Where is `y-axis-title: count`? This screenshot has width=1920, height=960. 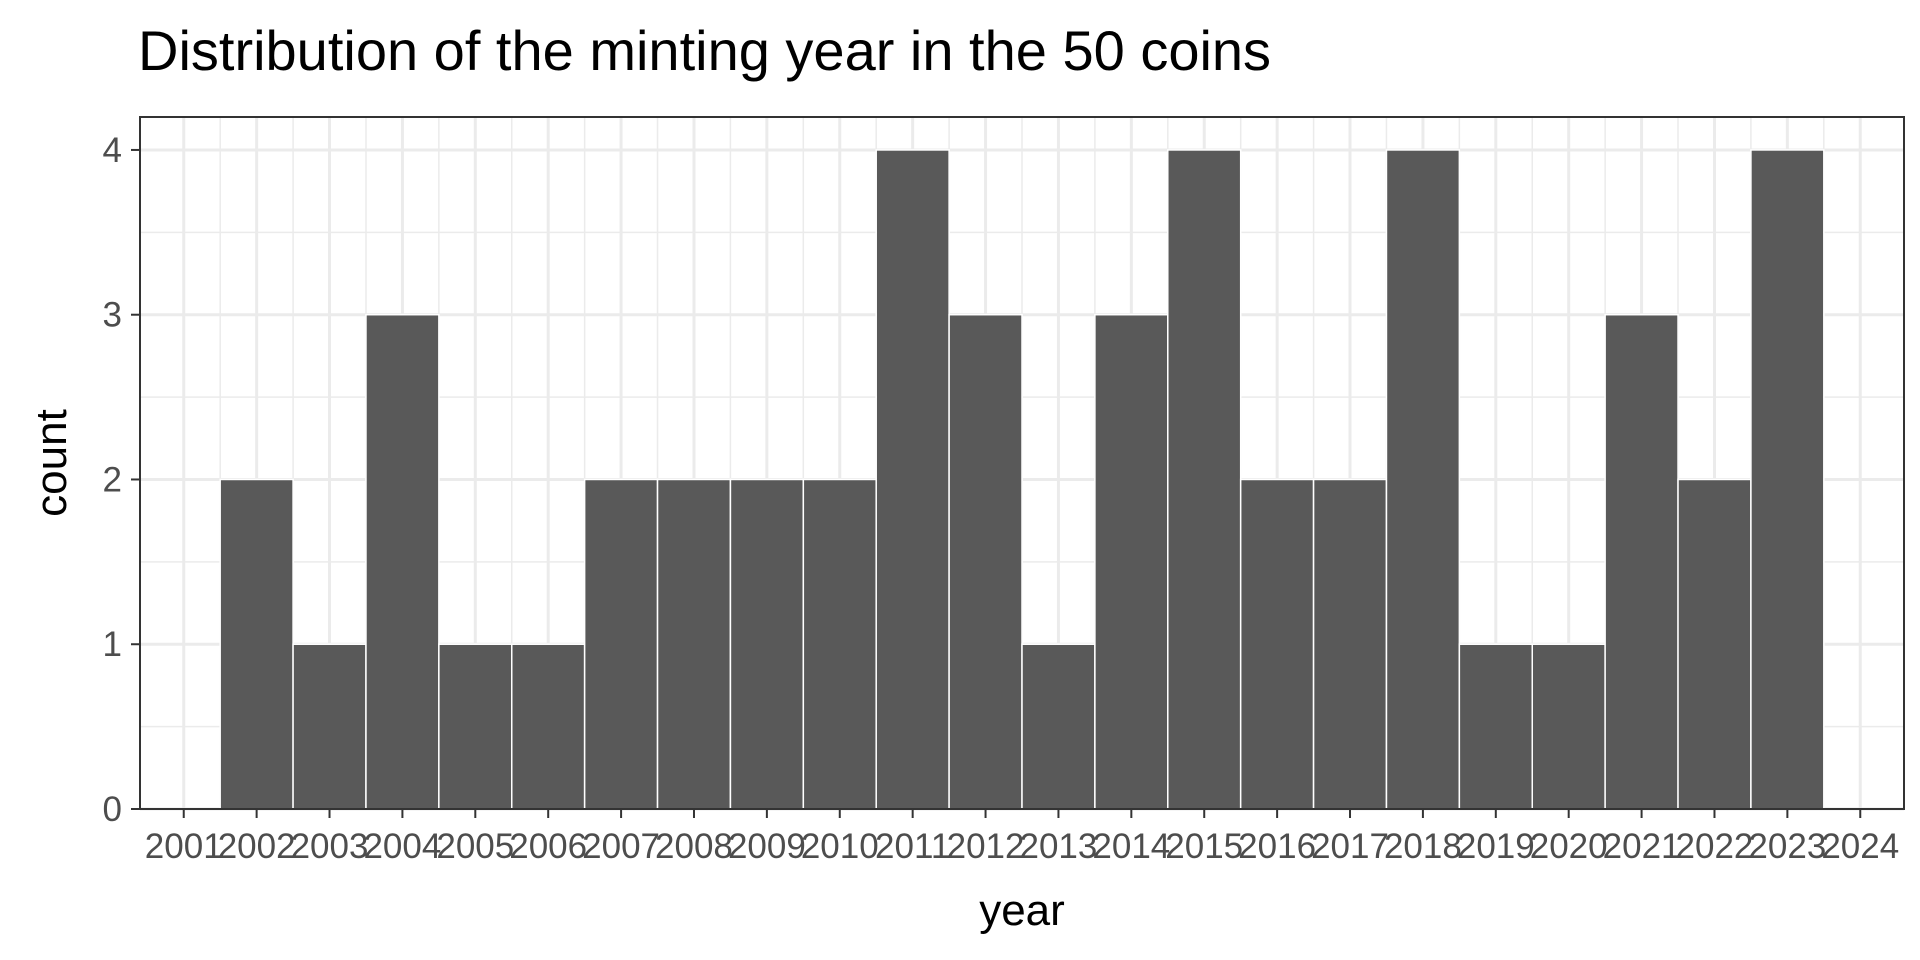 y-axis-title: count is located at coordinates (51, 463).